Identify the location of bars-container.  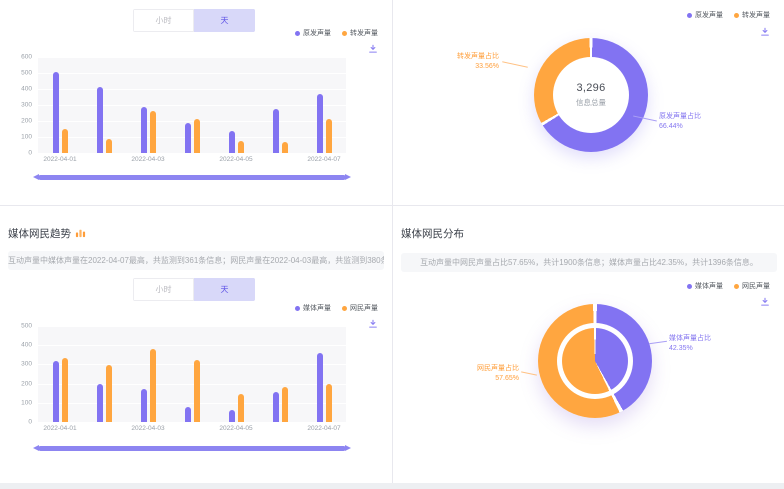
(192, 105).